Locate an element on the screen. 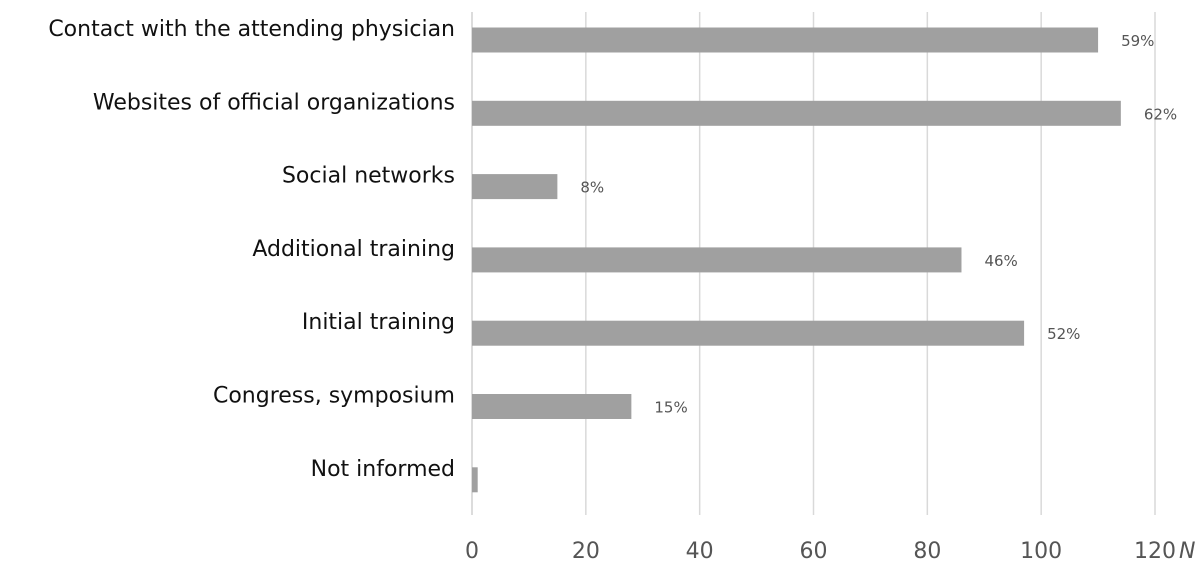  x-tick-label: 100 is located at coordinates (1041, 550).